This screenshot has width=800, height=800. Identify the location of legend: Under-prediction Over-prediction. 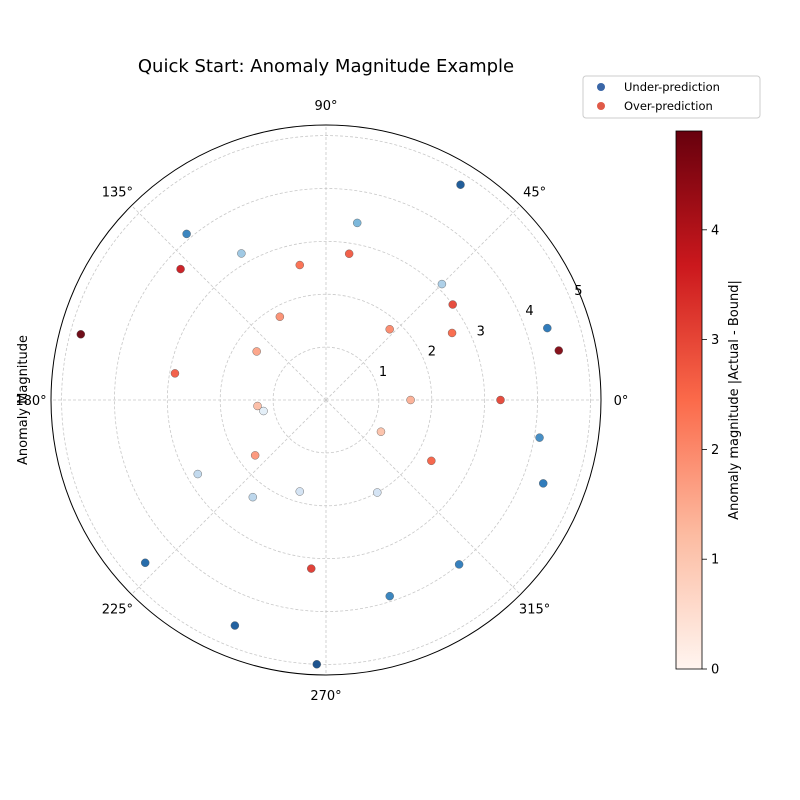
(671, 97).